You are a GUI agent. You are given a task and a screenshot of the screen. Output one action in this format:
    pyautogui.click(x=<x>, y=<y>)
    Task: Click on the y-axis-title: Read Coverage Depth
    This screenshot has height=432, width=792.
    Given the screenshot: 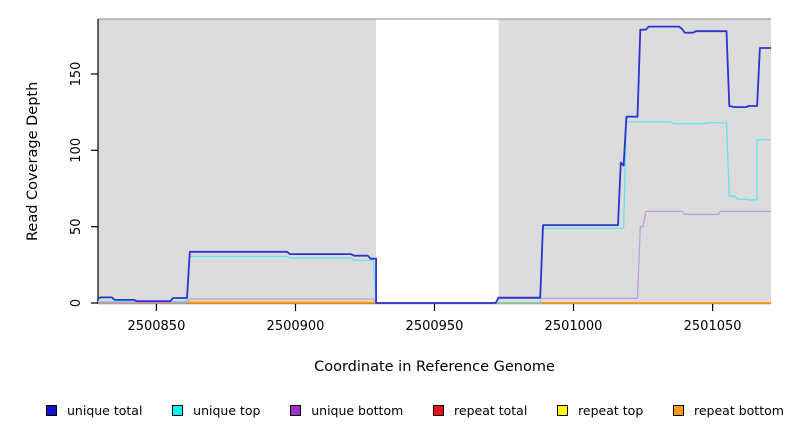 What is the action you would take?
    pyautogui.click(x=33, y=161)
    